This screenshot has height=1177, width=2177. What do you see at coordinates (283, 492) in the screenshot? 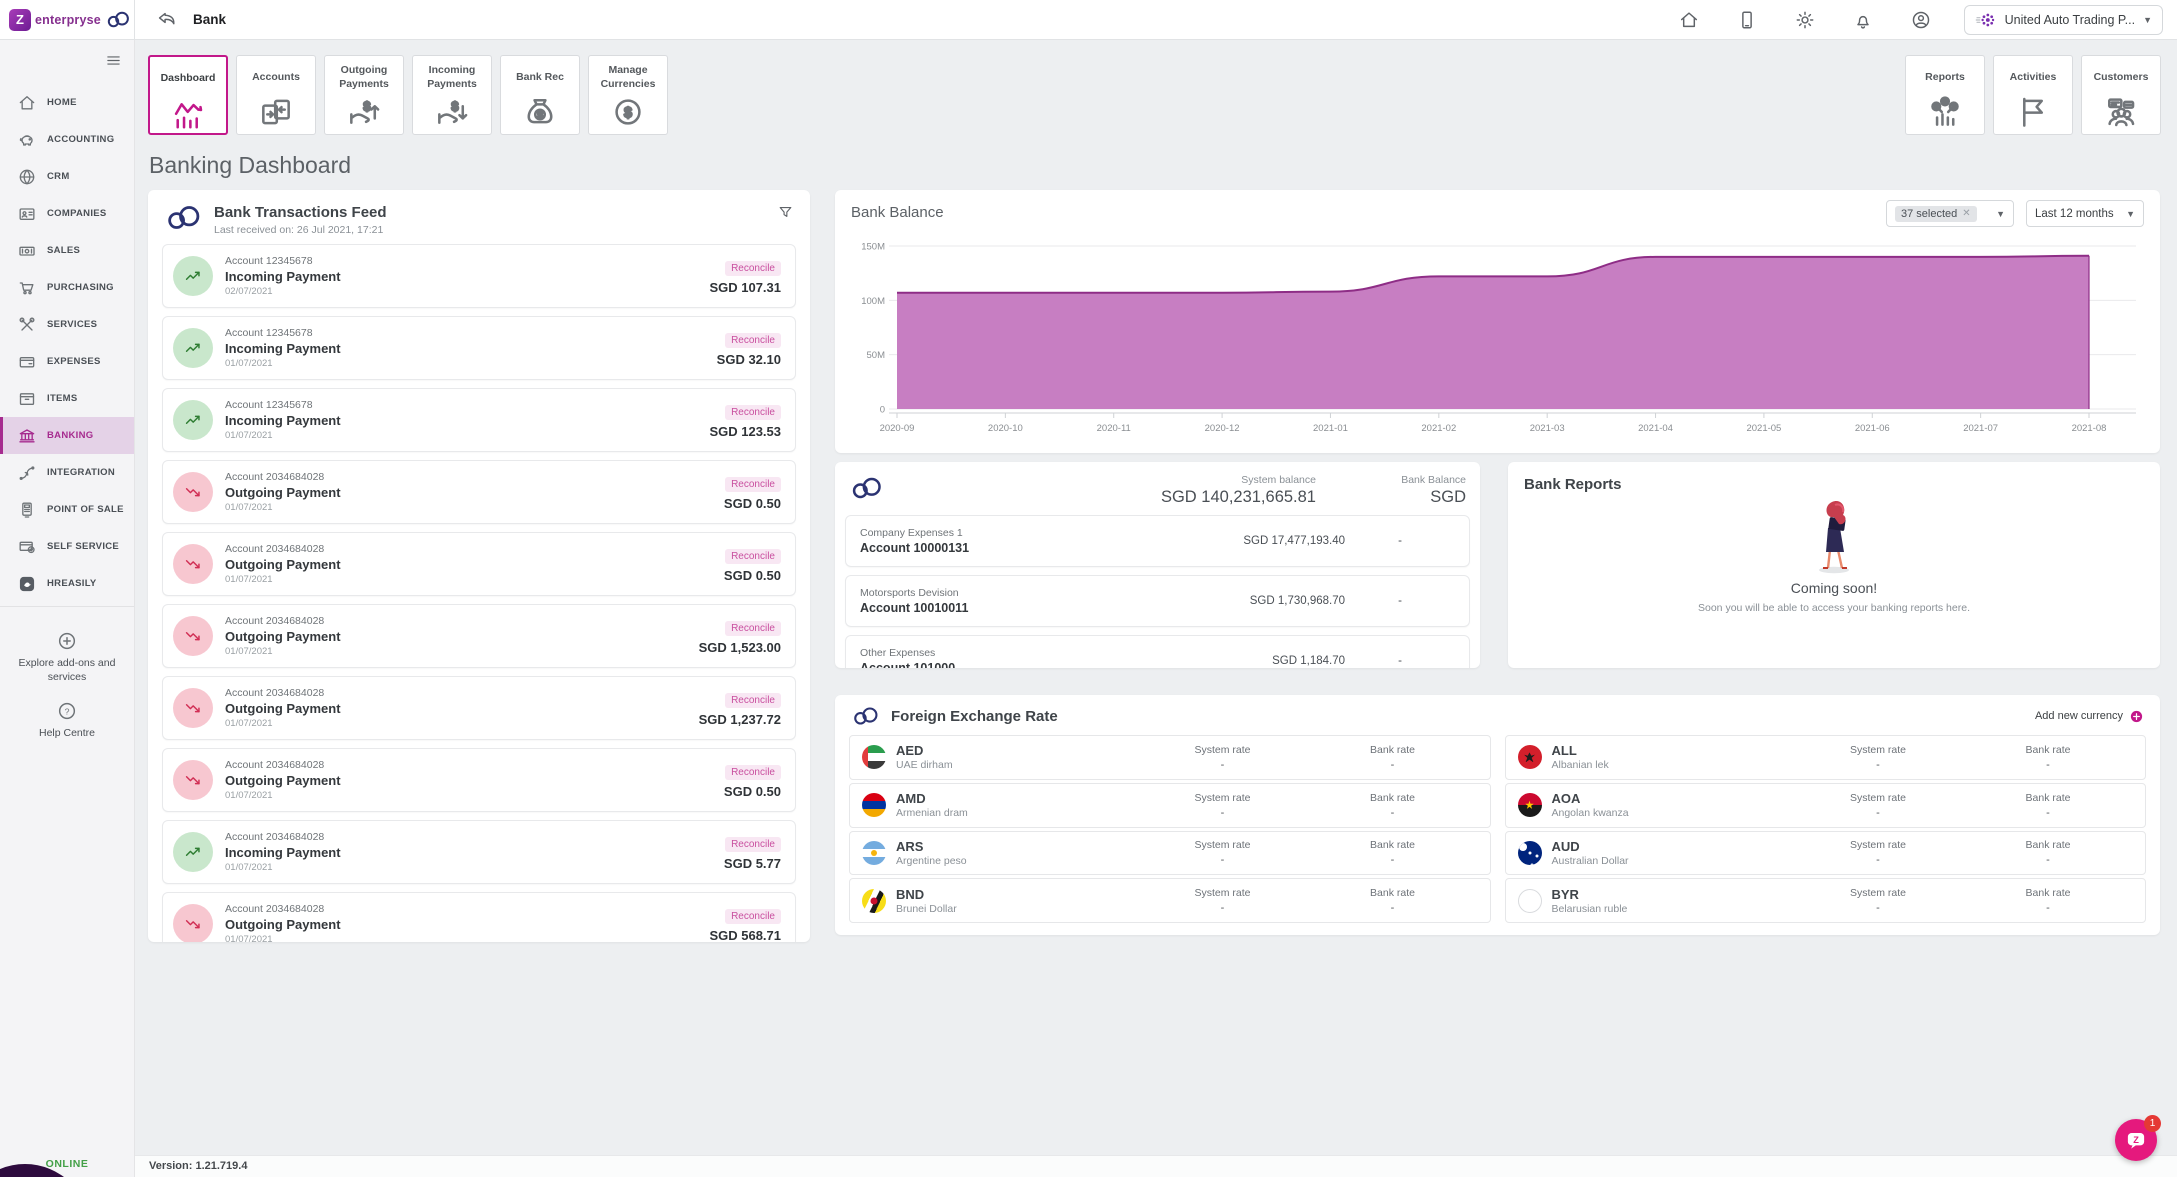
I see `transaction-type: Outgoing Payment` at bounding box center [283, 492].